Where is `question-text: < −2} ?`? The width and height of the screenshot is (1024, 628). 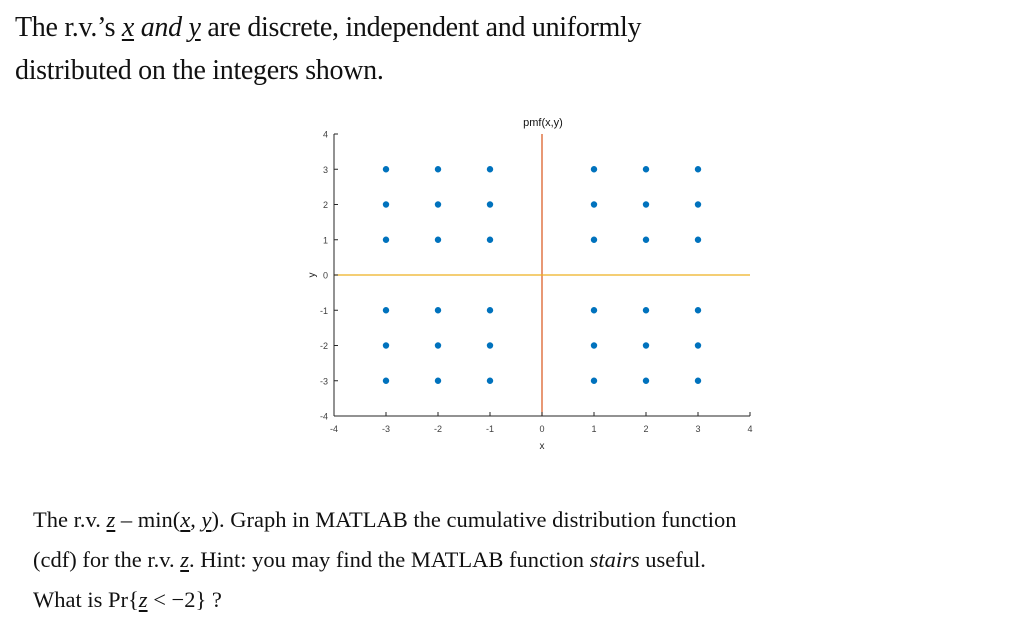 question-text: < −2} ? is located at coordinates (184, 599).